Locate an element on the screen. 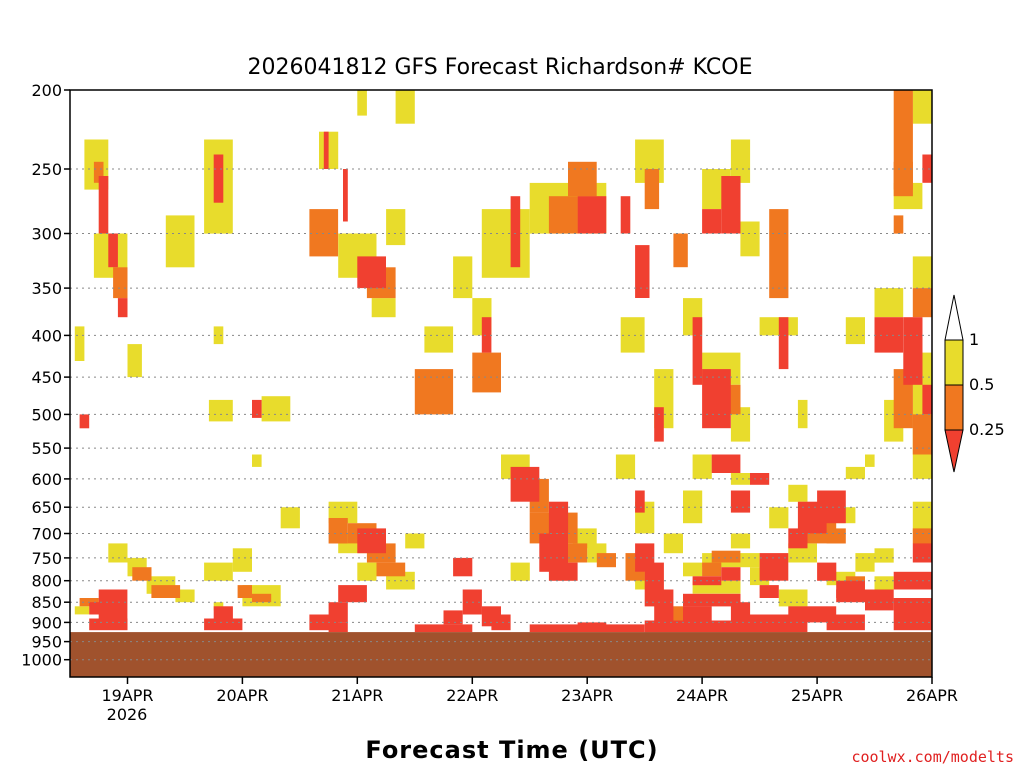 The width and height of the screenshot is (1024, 768). y-tick-label: 450 is located at coordinates (46, 377).